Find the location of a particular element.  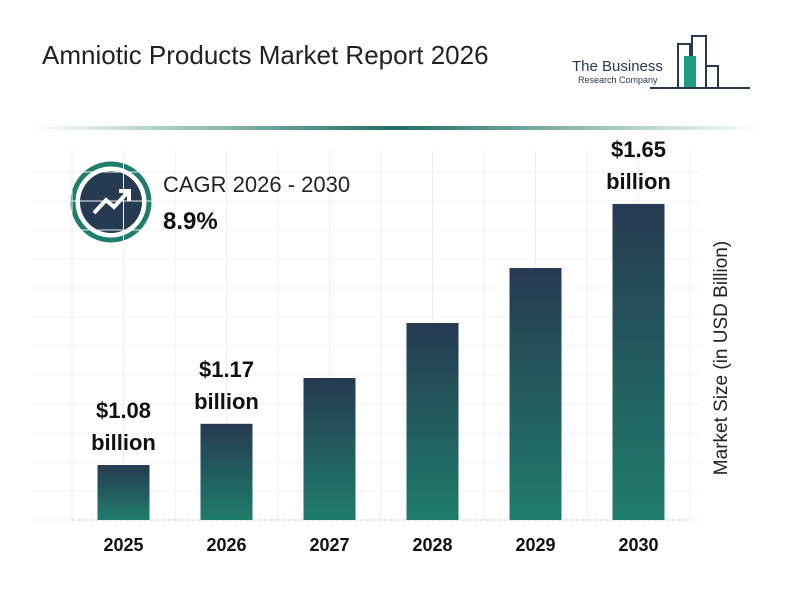

x-tick-label: 2030 is located at coordinates (638, 545).